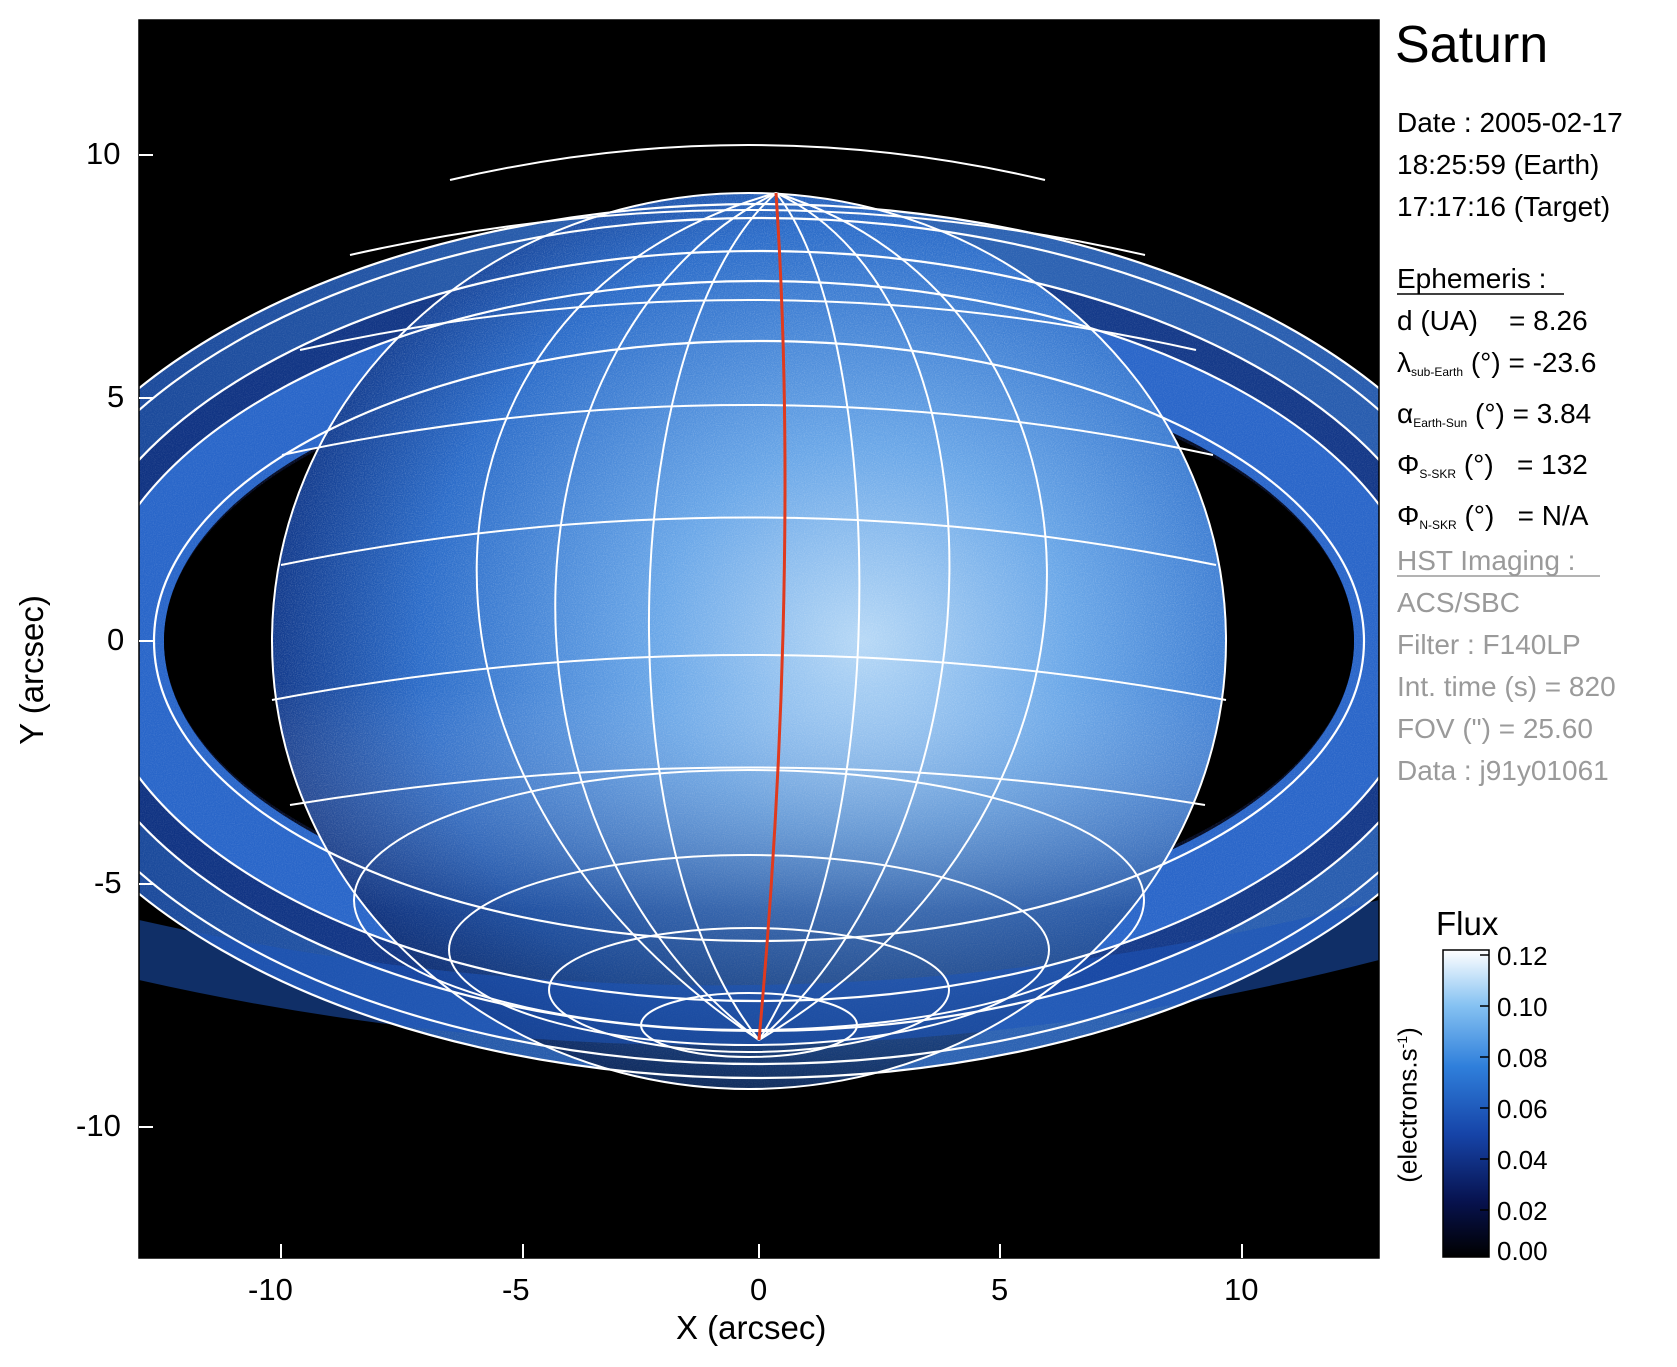 Image resolution: width=1677 pixels, height=1367 pixels. Describe the element at coordinates (1522, 1109) in the screenshot. I see `colorbar-tick-label: 0.06` at that location.